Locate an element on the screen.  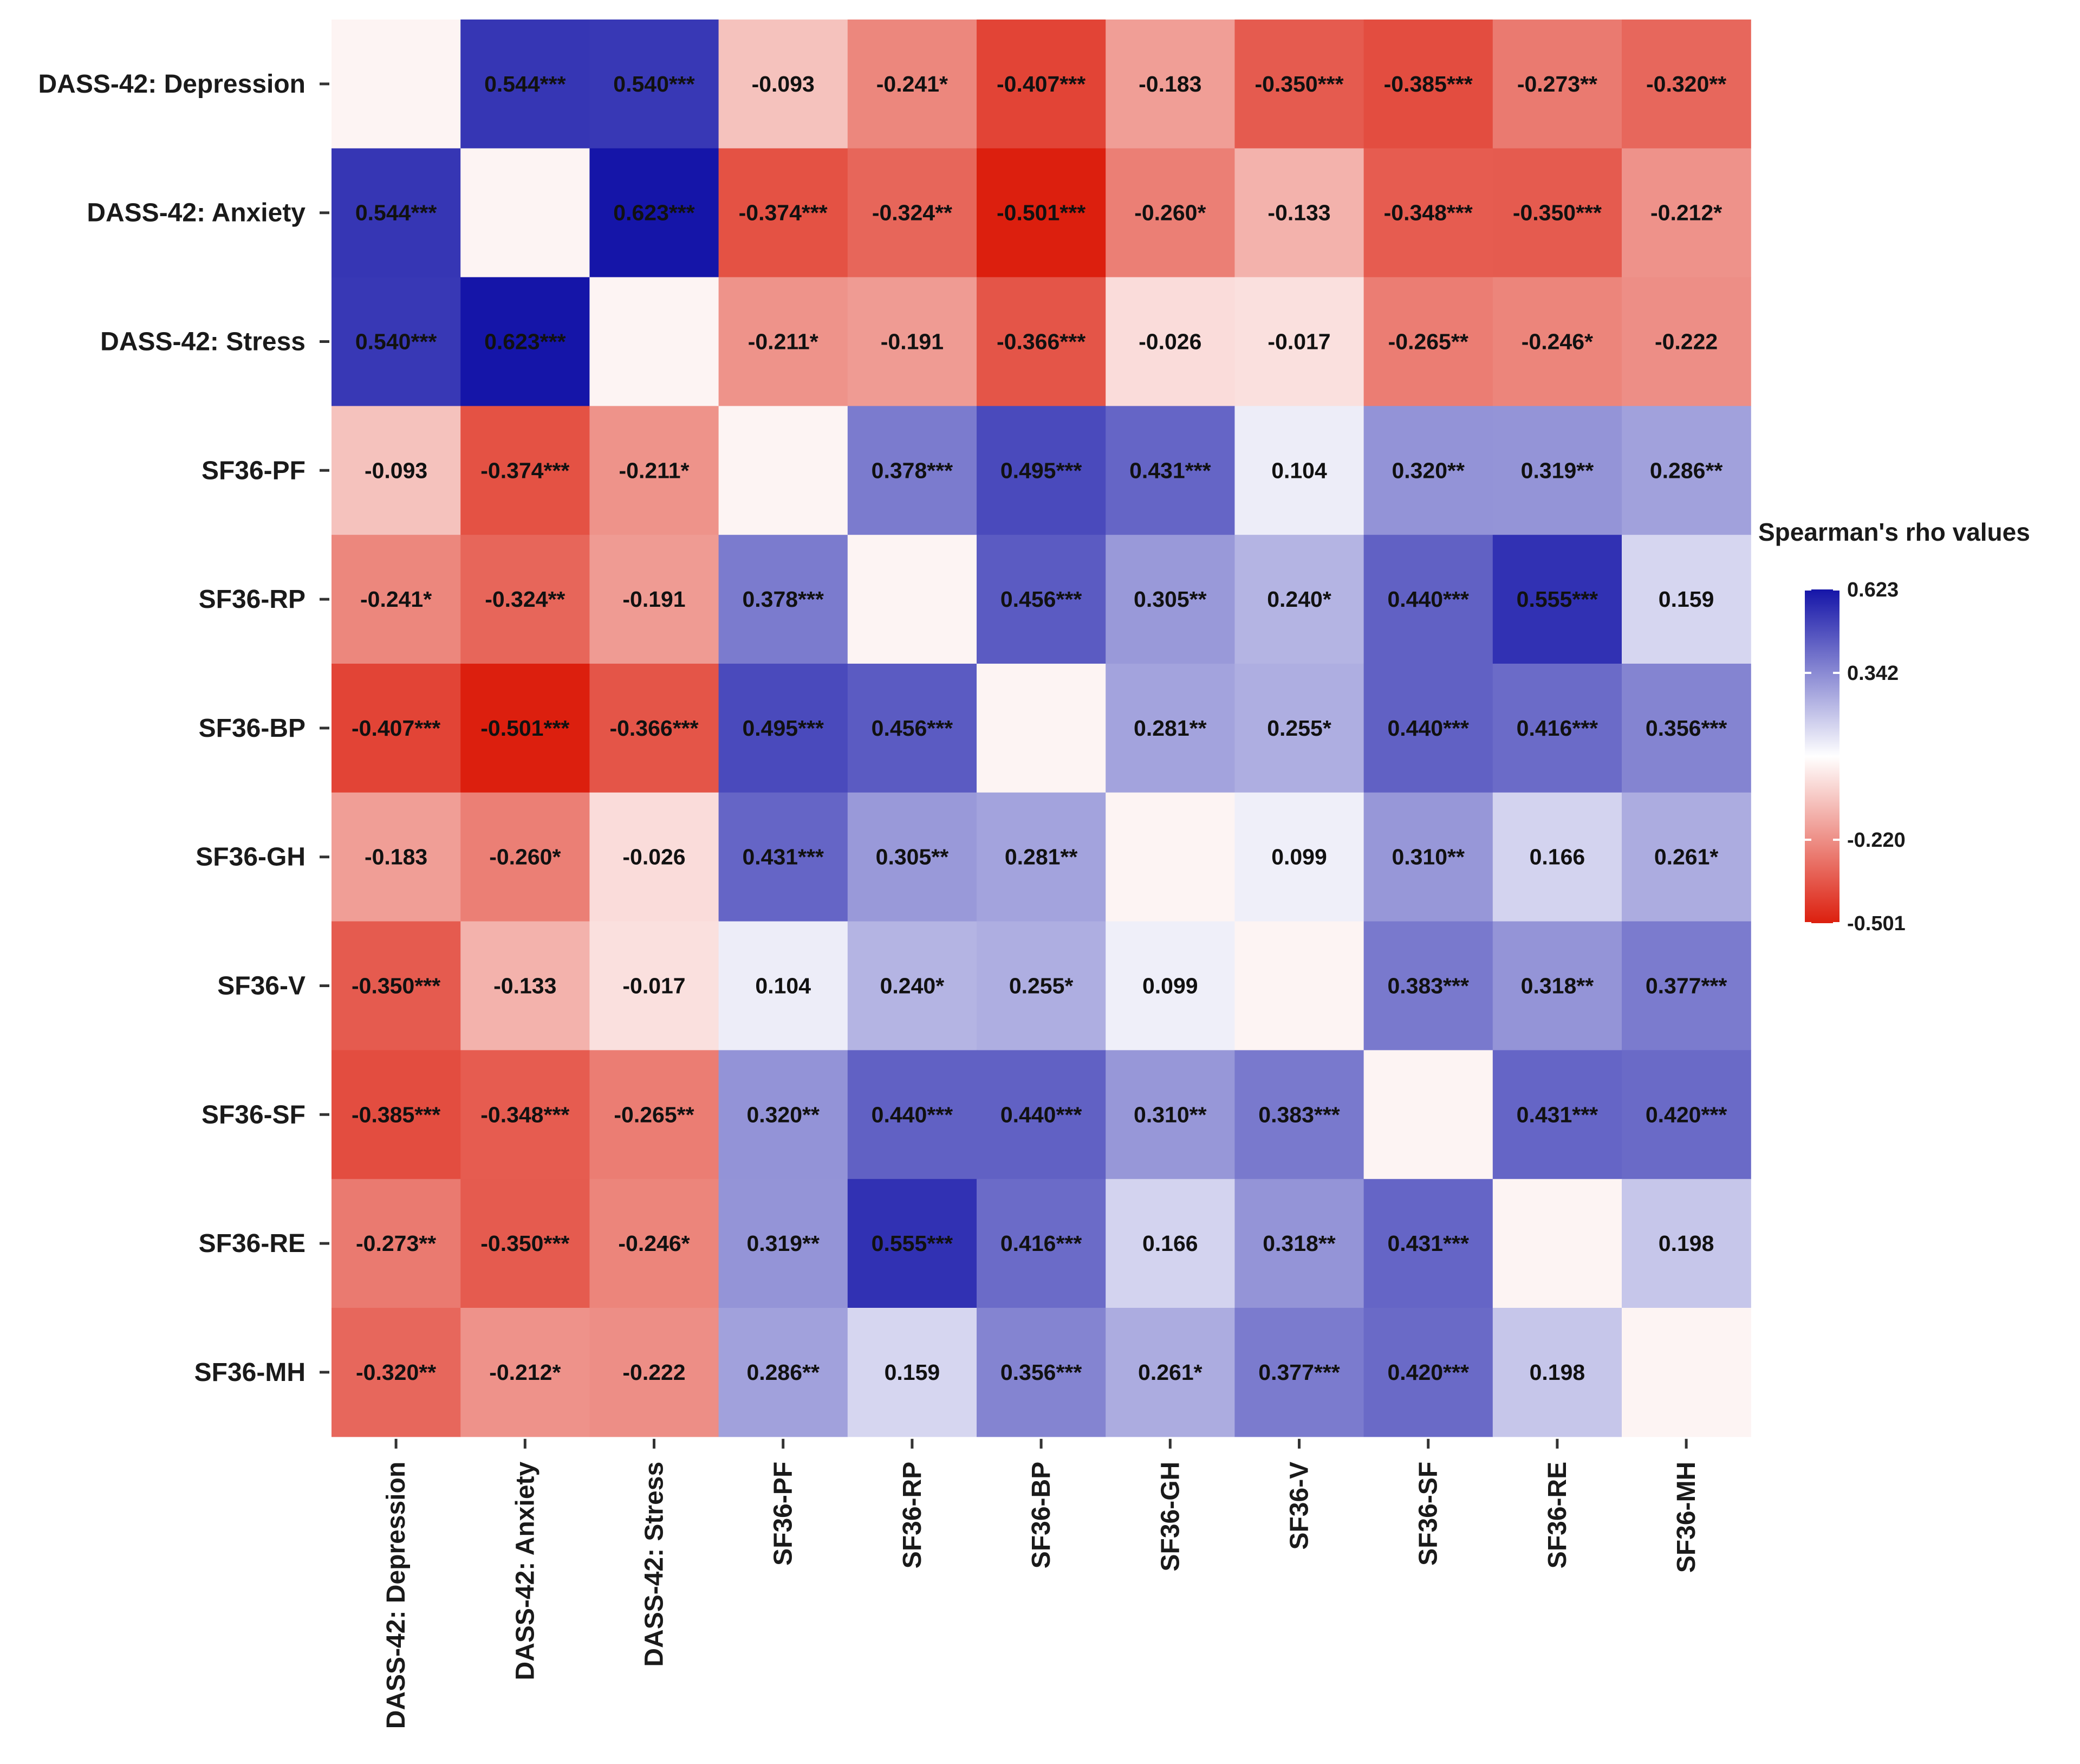
heatmap-cell-sf36-sf-sf36-pf is located at coordinates (783, 1114).